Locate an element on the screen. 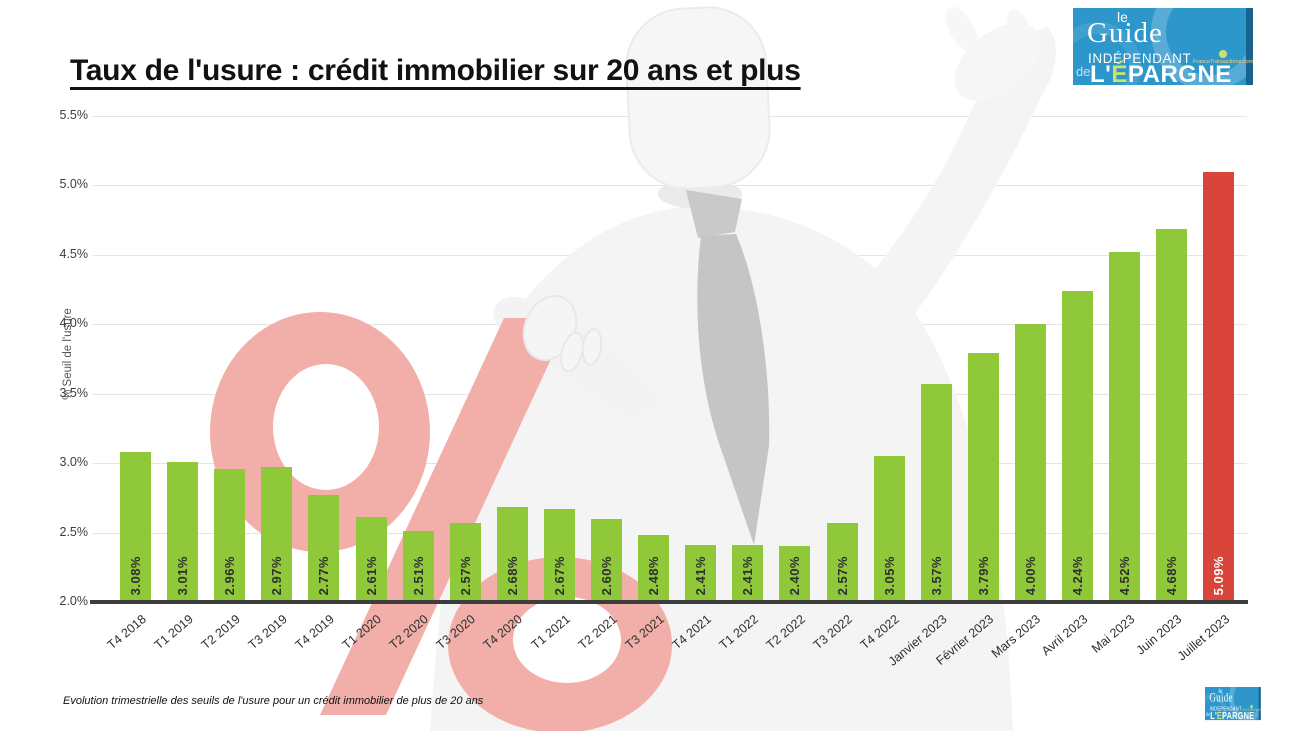 The height and width of the screenshot is (731, 1300). bar-value-label: 3.79% is located at coordinates (983, 575).